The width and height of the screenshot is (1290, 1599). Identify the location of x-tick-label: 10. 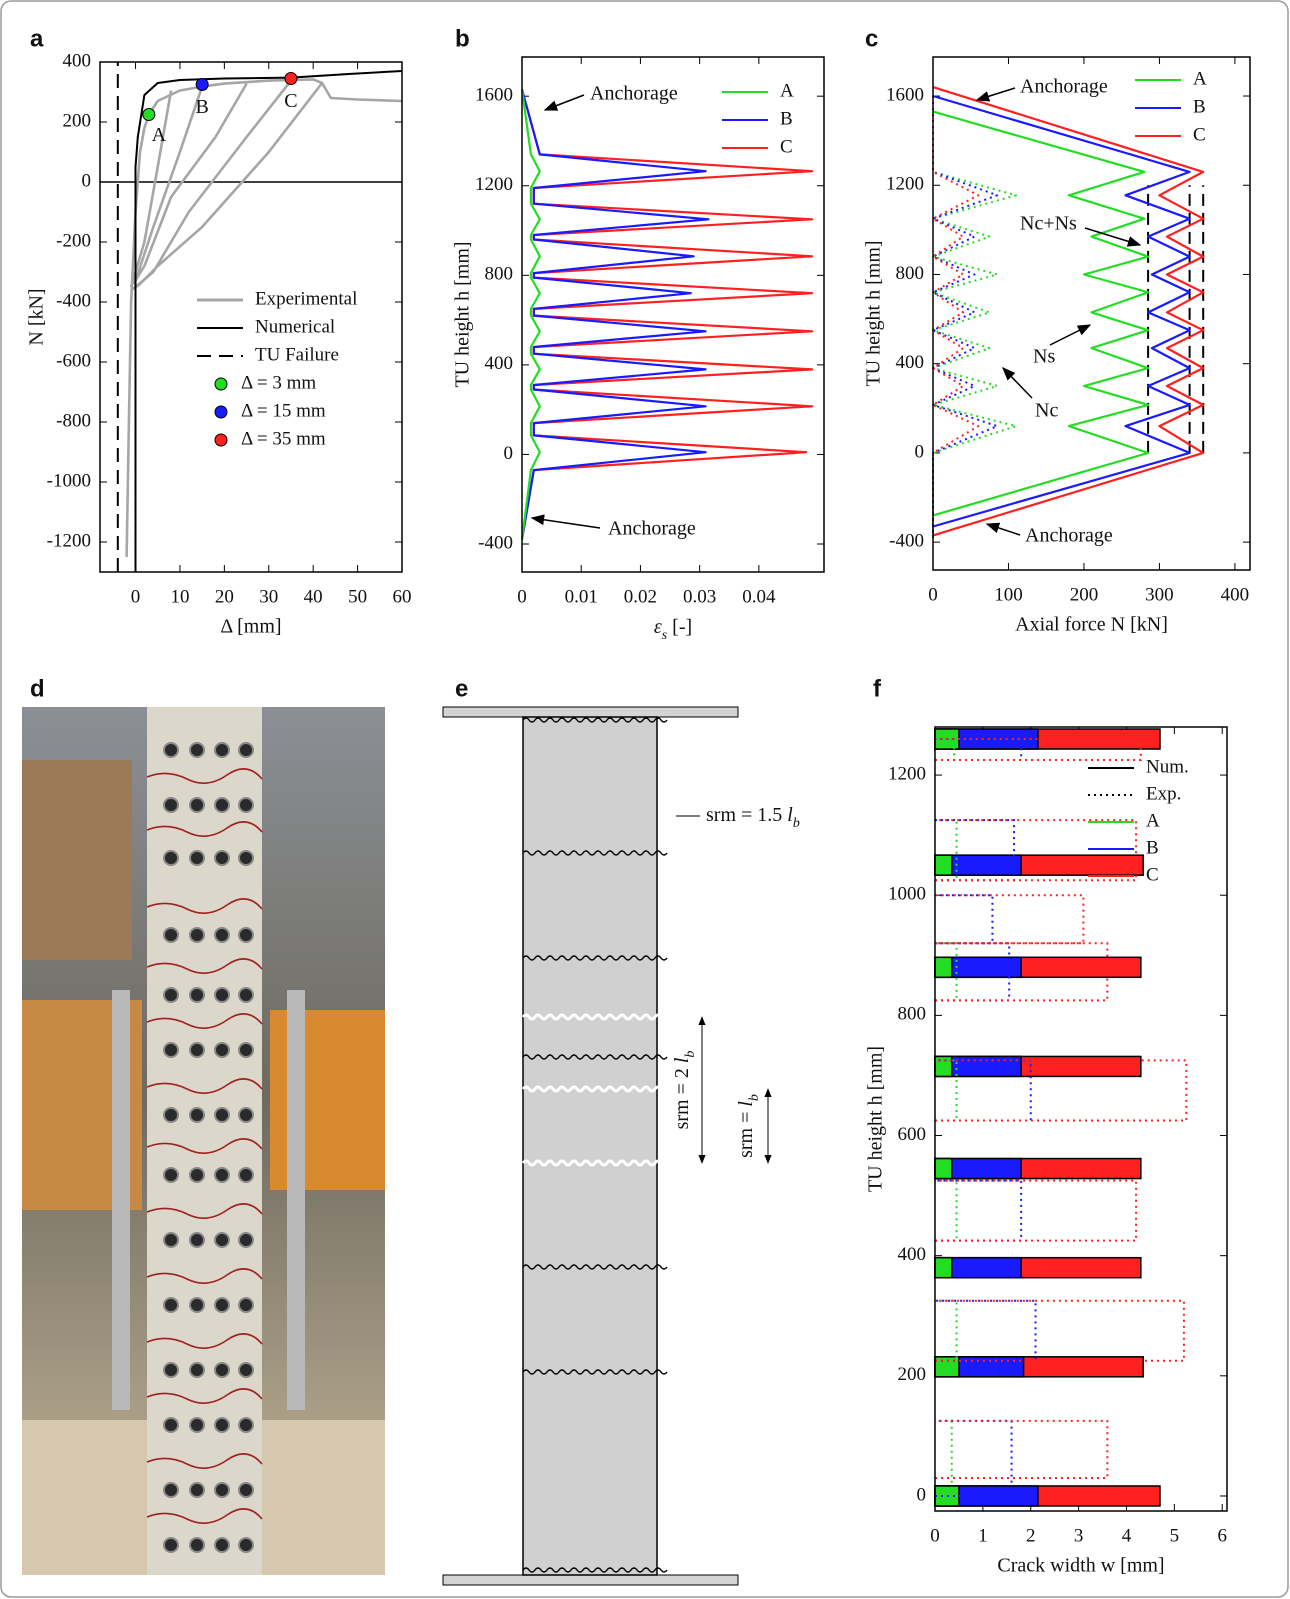
(179, 596).